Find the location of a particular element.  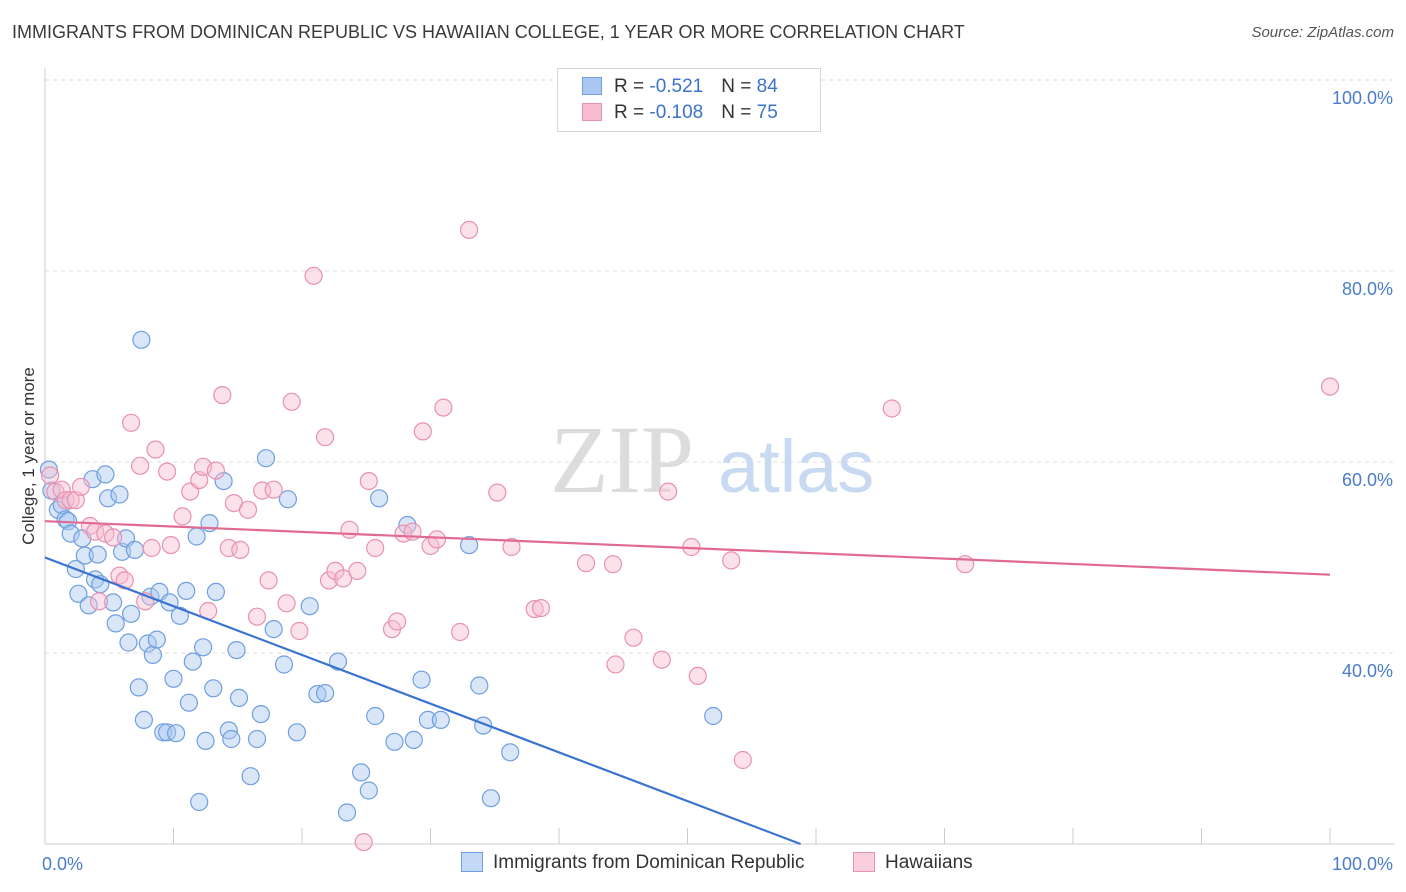

y-tick-label: 40.0% is located at coordinates (1367, 671).